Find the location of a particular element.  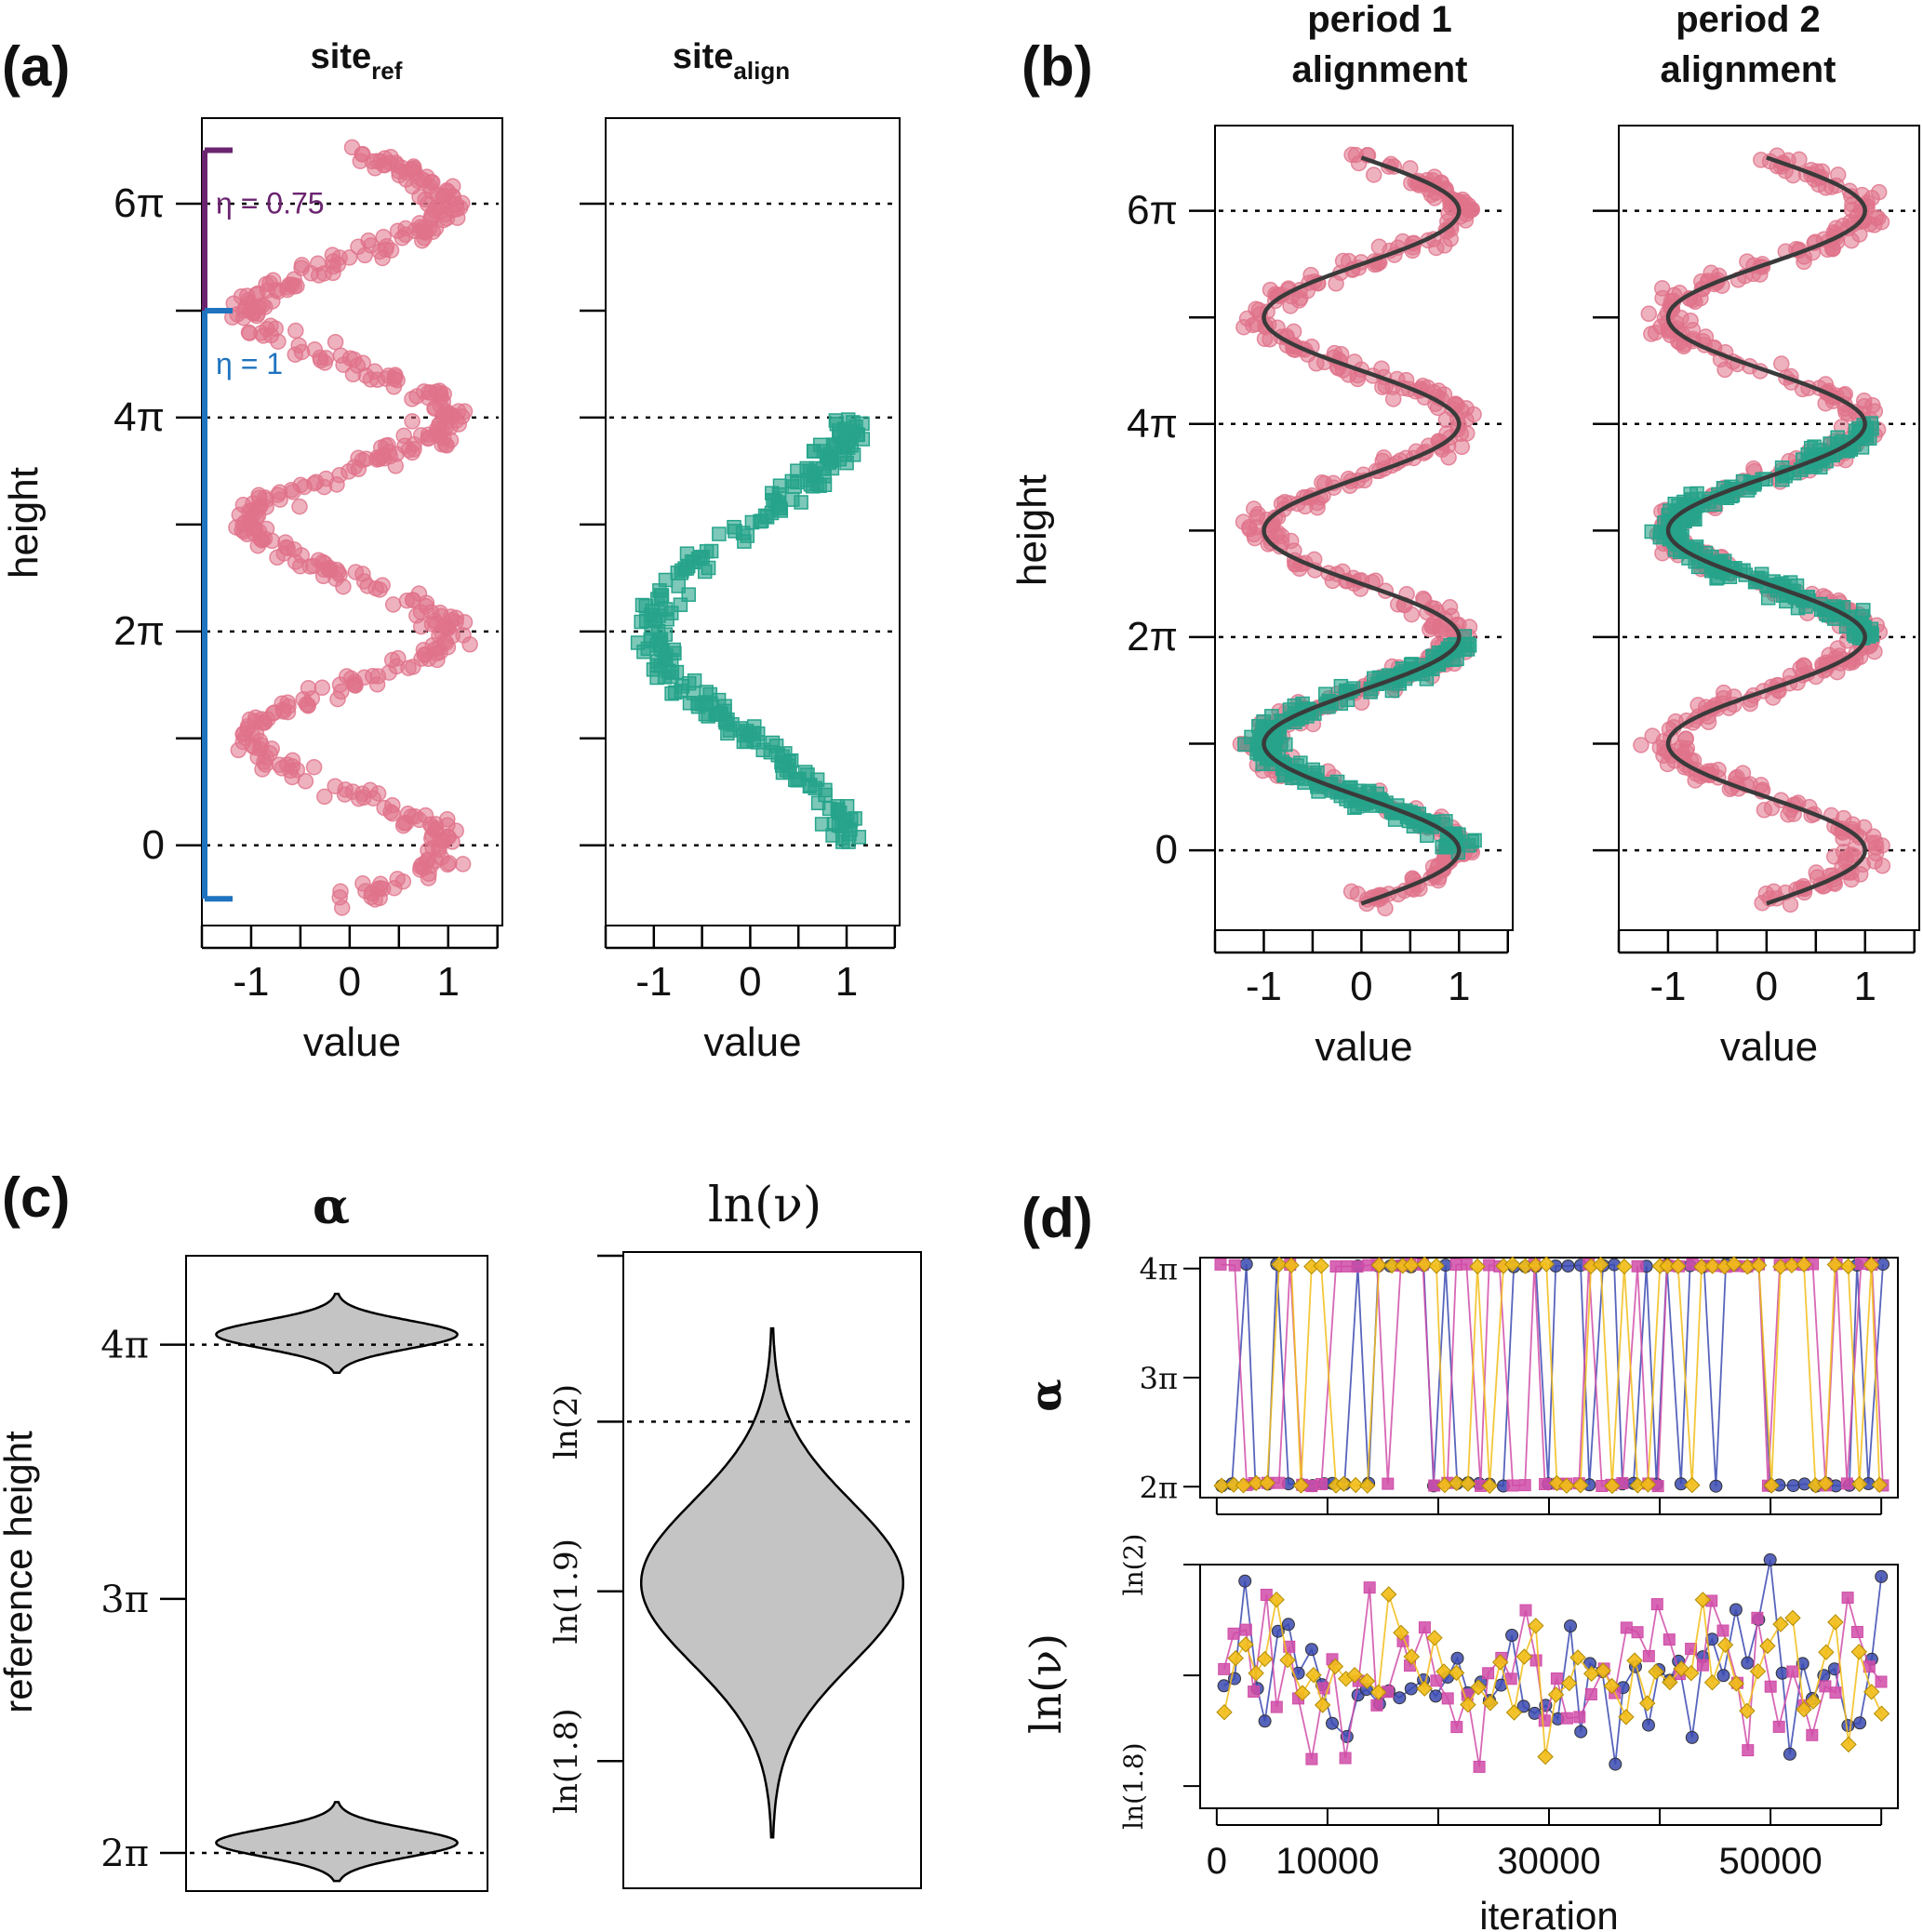

plot-a-ref is located at coordinates (339, 533).